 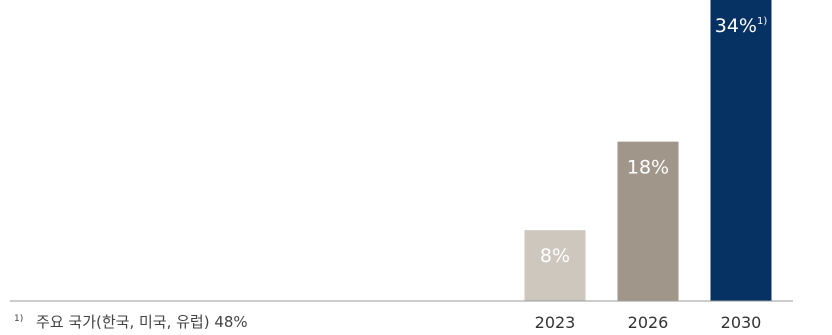 I want to click on data-label-value: 34%, so click(x=736, y=26).